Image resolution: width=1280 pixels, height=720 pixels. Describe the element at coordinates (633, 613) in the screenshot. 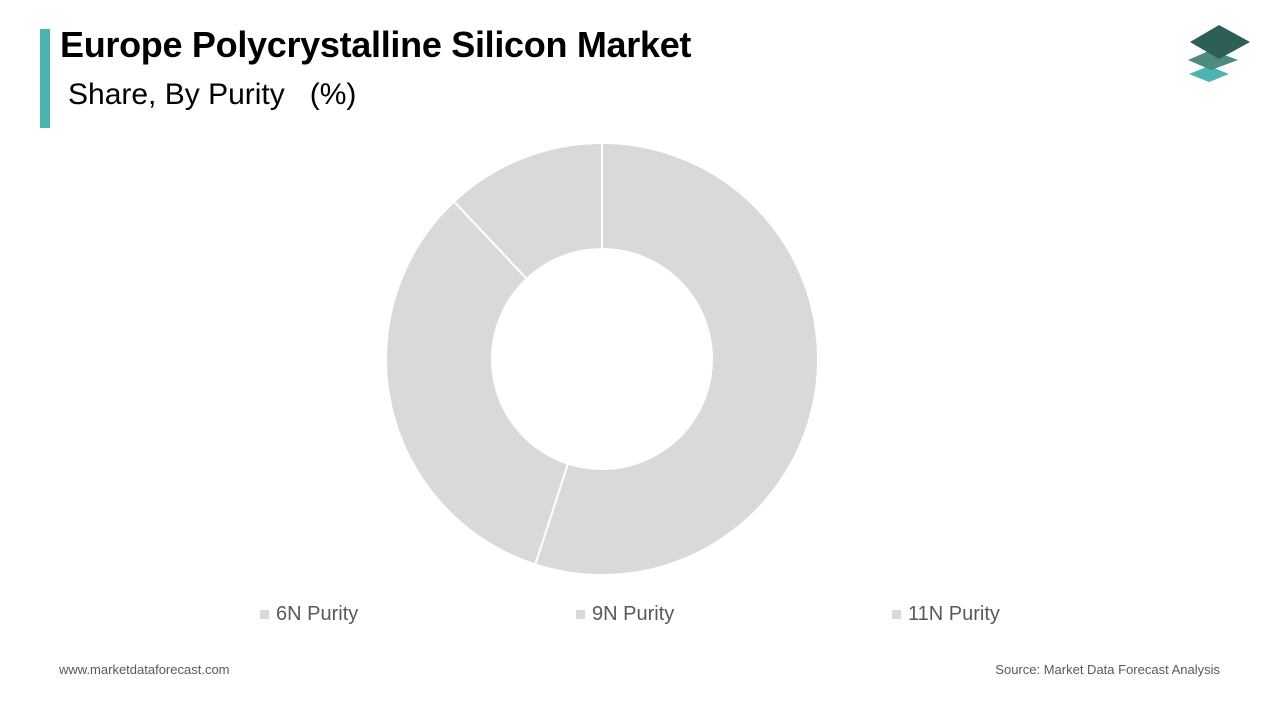

I see `legend-label: 9N Purity` at that location.